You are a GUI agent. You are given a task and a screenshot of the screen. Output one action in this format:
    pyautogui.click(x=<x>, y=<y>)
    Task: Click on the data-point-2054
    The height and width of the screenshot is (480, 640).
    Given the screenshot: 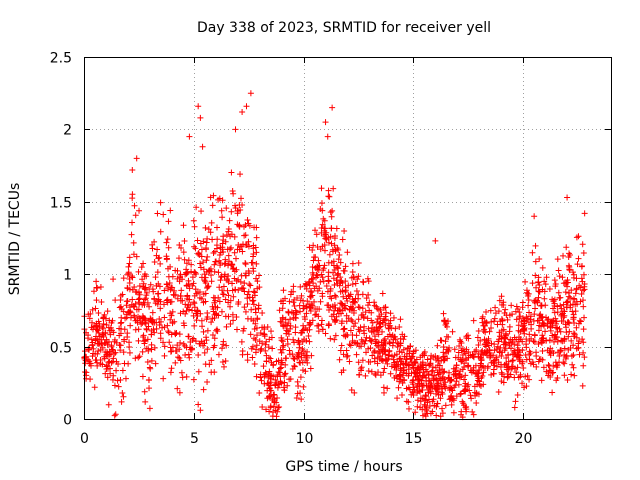 What is the action you would take?
    pyautogui.click(x=338, y=268)
    